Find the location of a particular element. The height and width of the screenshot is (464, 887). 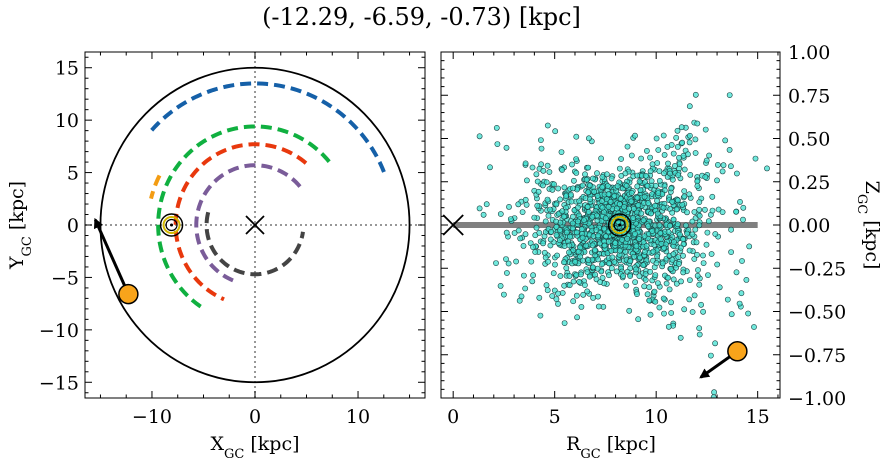

right-ytick-label: −0.25 is located at coordinates (817, 269).